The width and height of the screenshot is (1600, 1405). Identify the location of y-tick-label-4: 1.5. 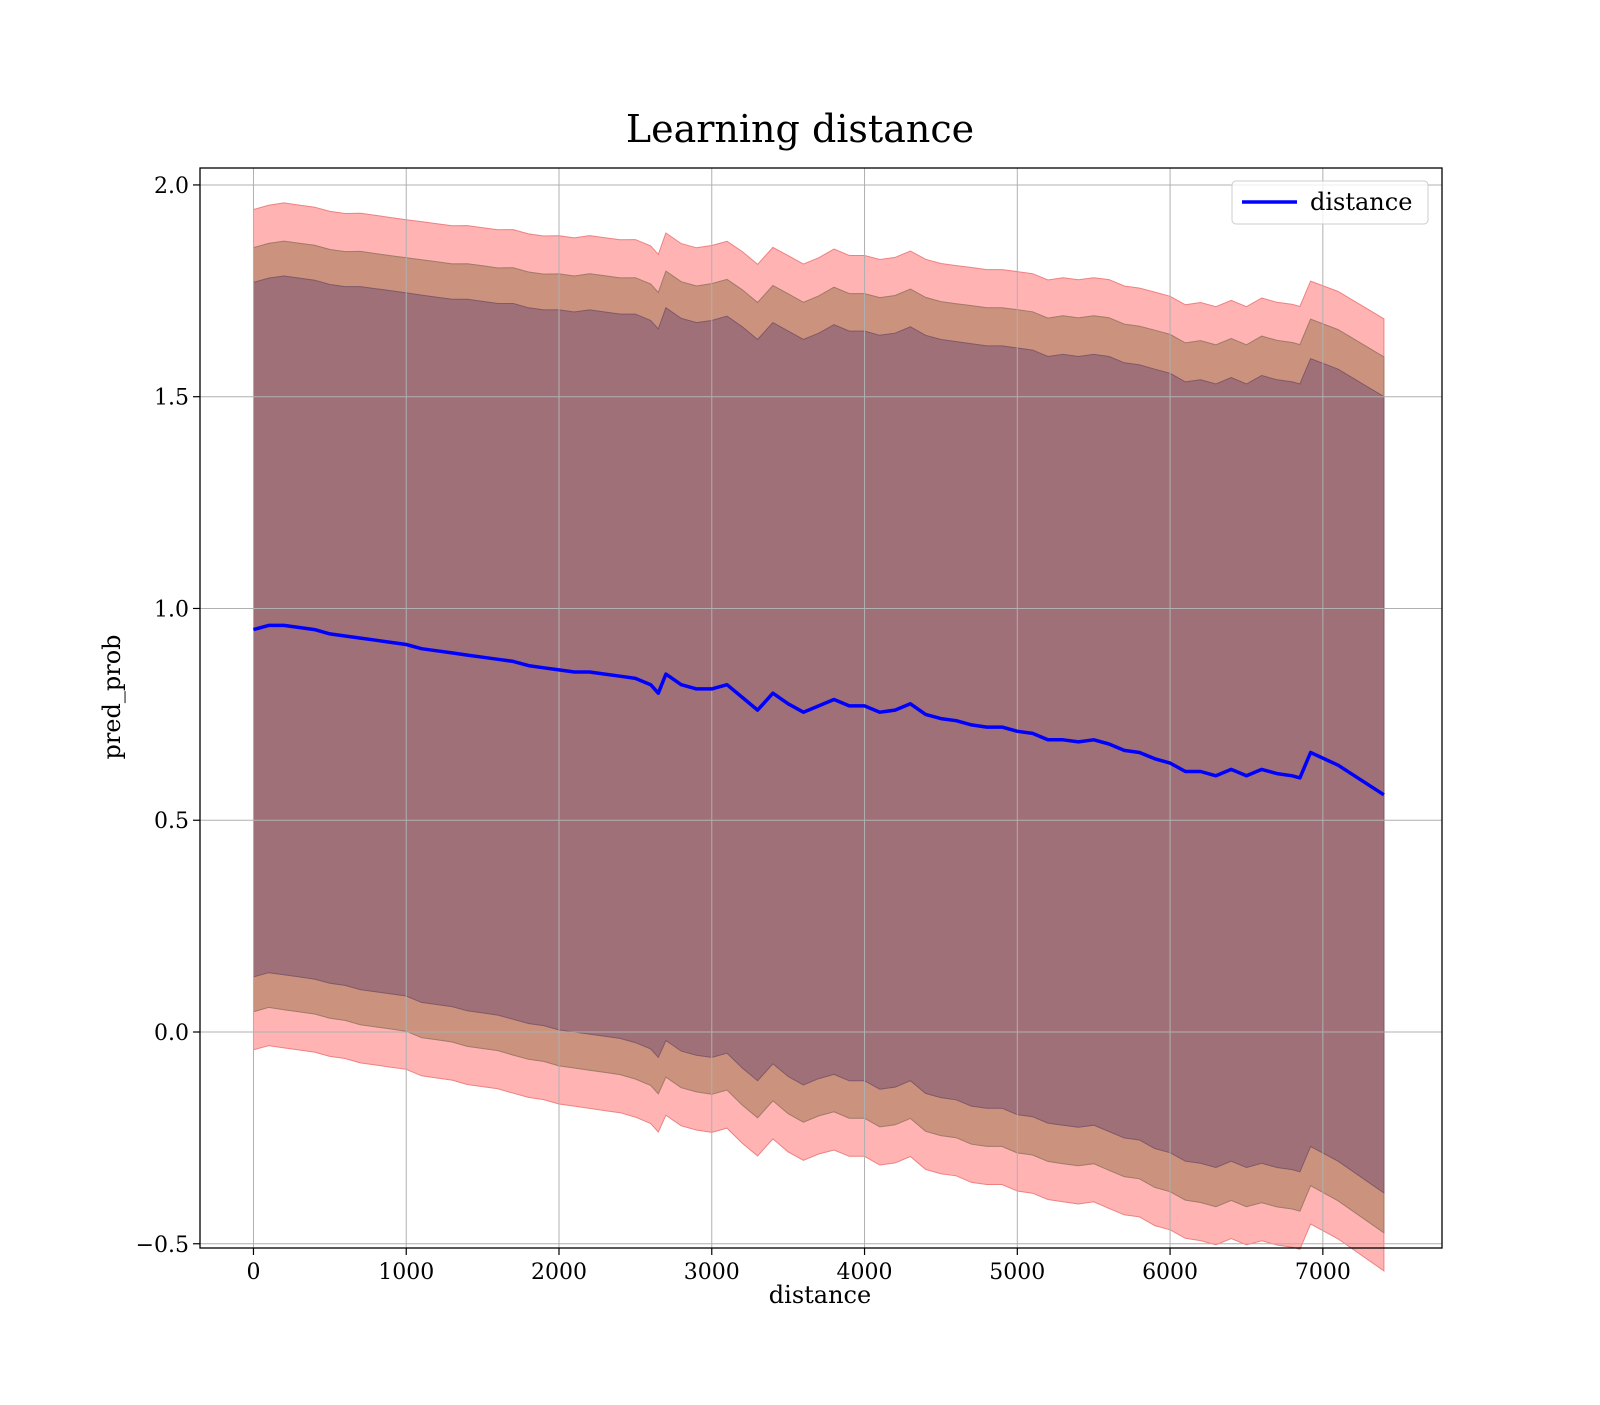
(171, 398).